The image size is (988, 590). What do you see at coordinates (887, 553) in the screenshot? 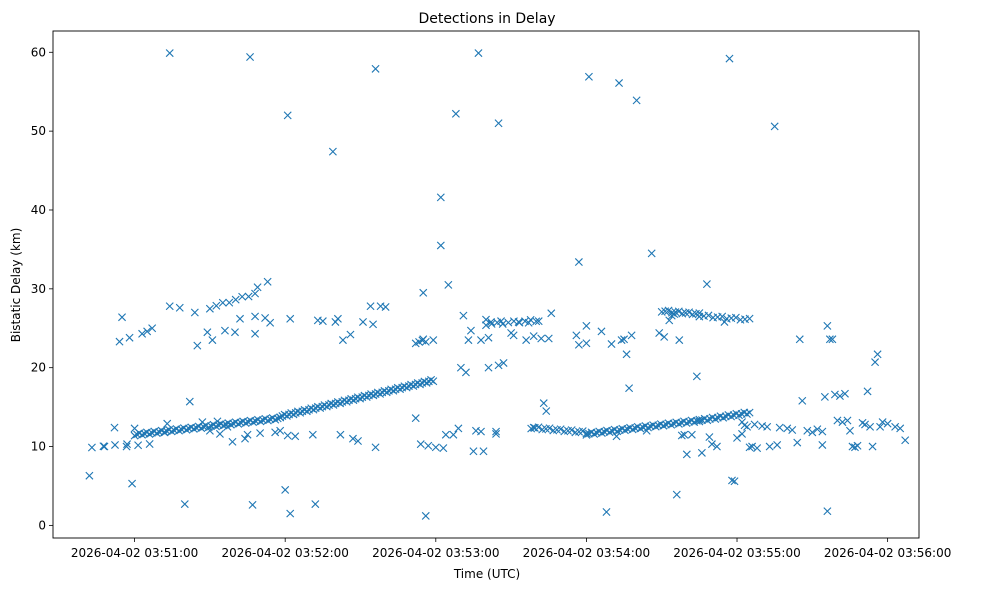
I see `x-tick-label: 2026-04-02 03:56:00` at bounding box center [887, 553].